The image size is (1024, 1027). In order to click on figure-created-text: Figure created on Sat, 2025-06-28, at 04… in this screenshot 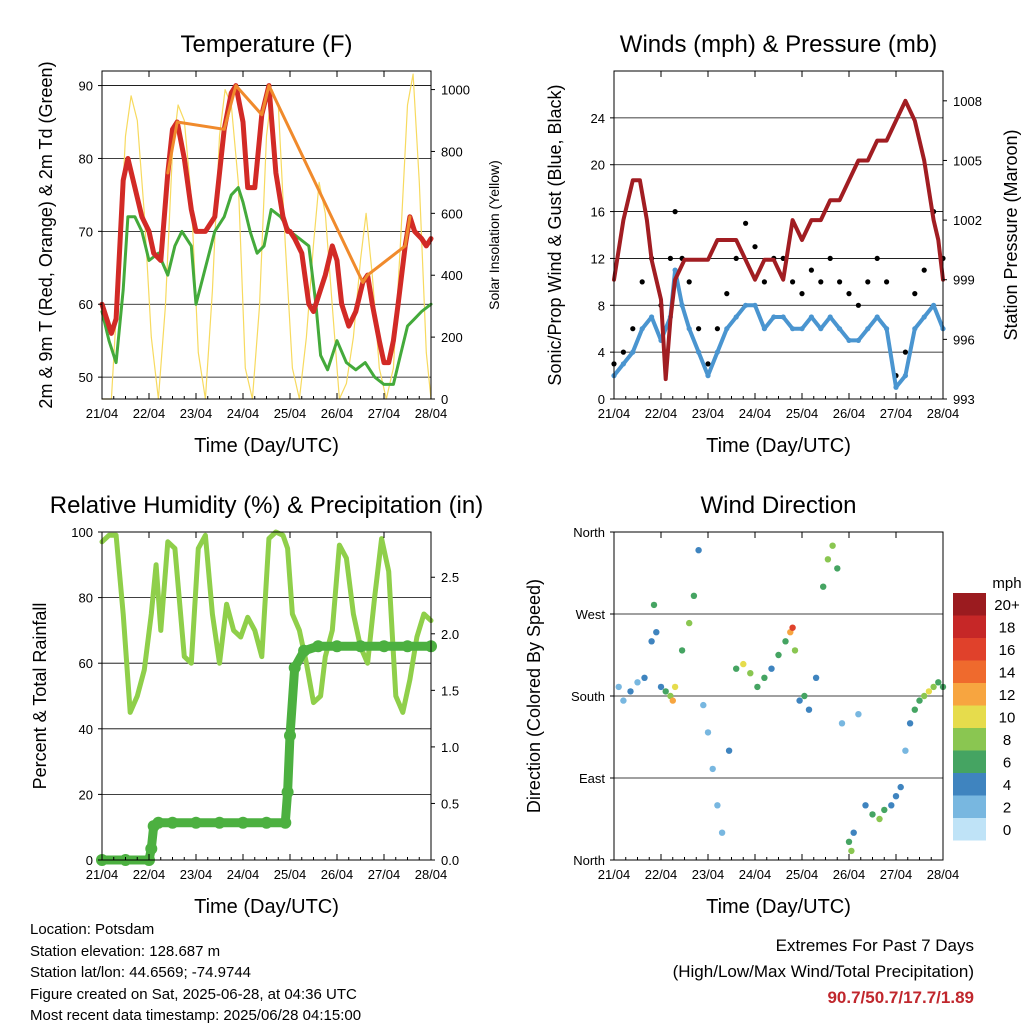, I will do `click(193, 994)`.